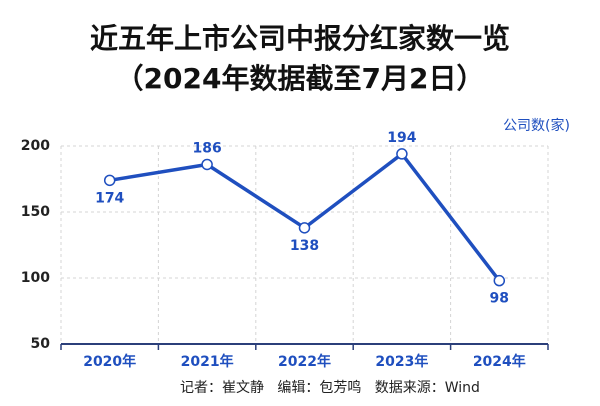 This screenshot has width=600, height=406. Describe the element at coordinates (41, 344) in the screenshot. I see `y-tick-label: 50` at that location.